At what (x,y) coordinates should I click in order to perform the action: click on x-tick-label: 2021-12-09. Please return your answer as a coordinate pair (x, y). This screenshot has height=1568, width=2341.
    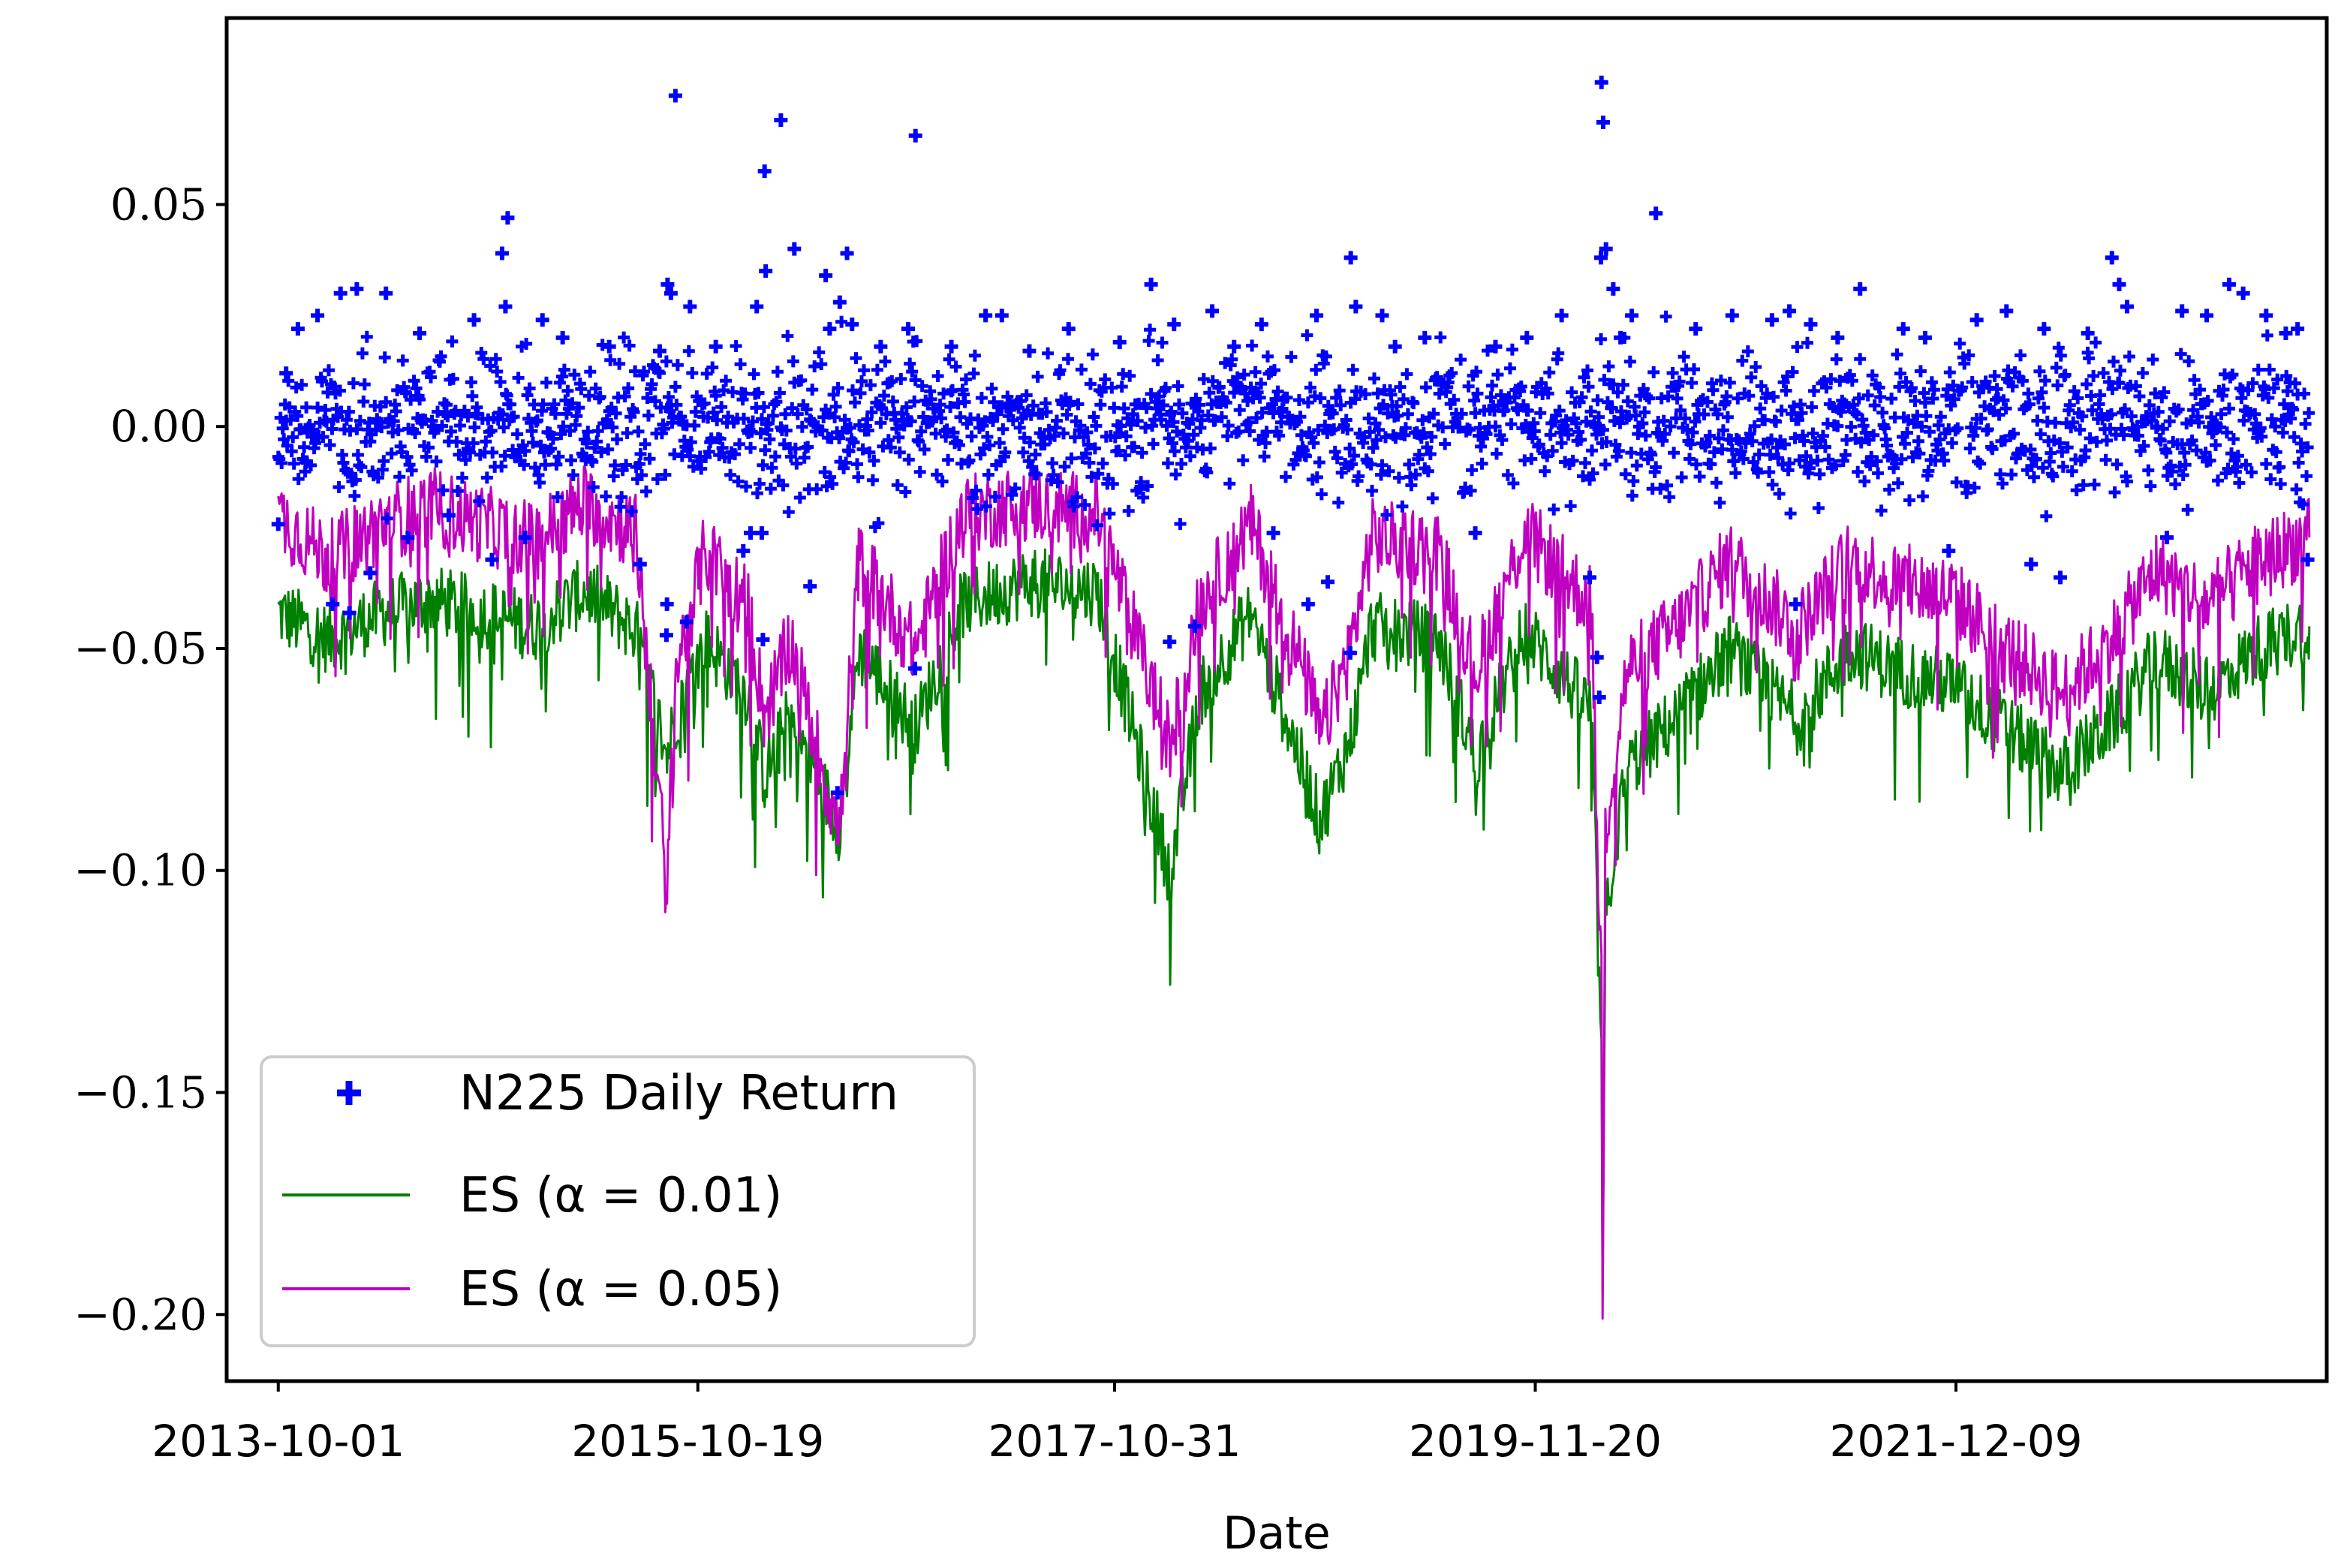
    Looking at the image, I should click on (1955, 1441).